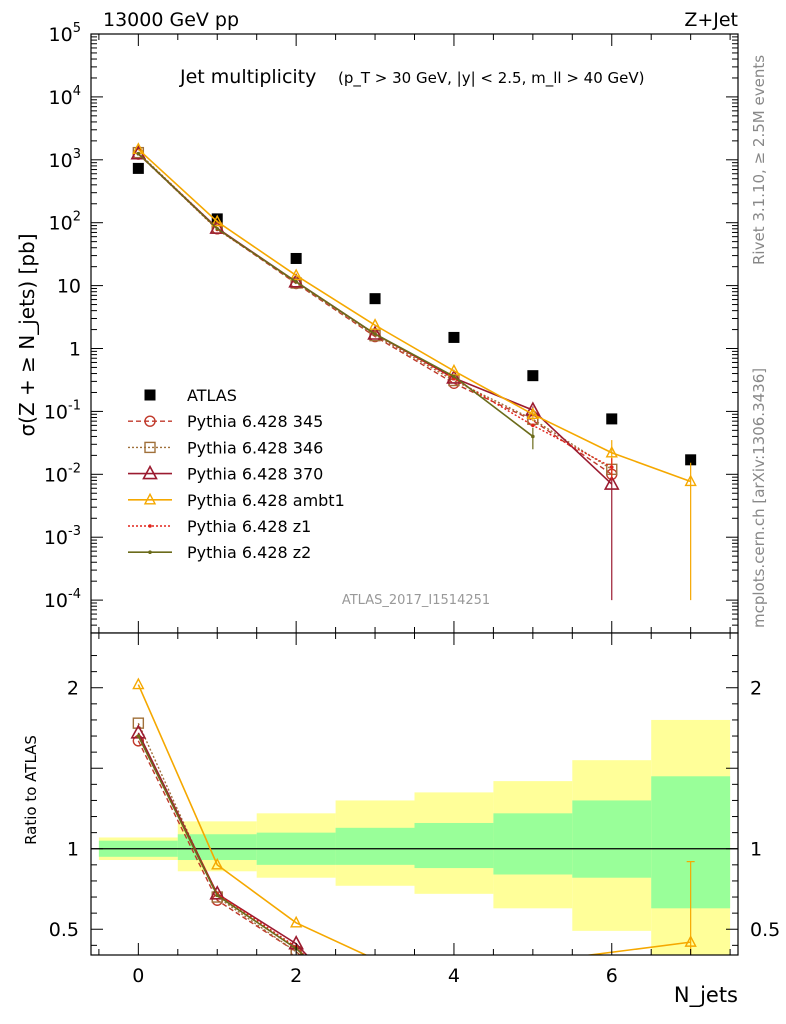 The height and width of the screenshot is (1024, 786). Describe the element at coordinates (65, 33) in the screenshot. I see `y-tick-label: 10⁵` at that location.